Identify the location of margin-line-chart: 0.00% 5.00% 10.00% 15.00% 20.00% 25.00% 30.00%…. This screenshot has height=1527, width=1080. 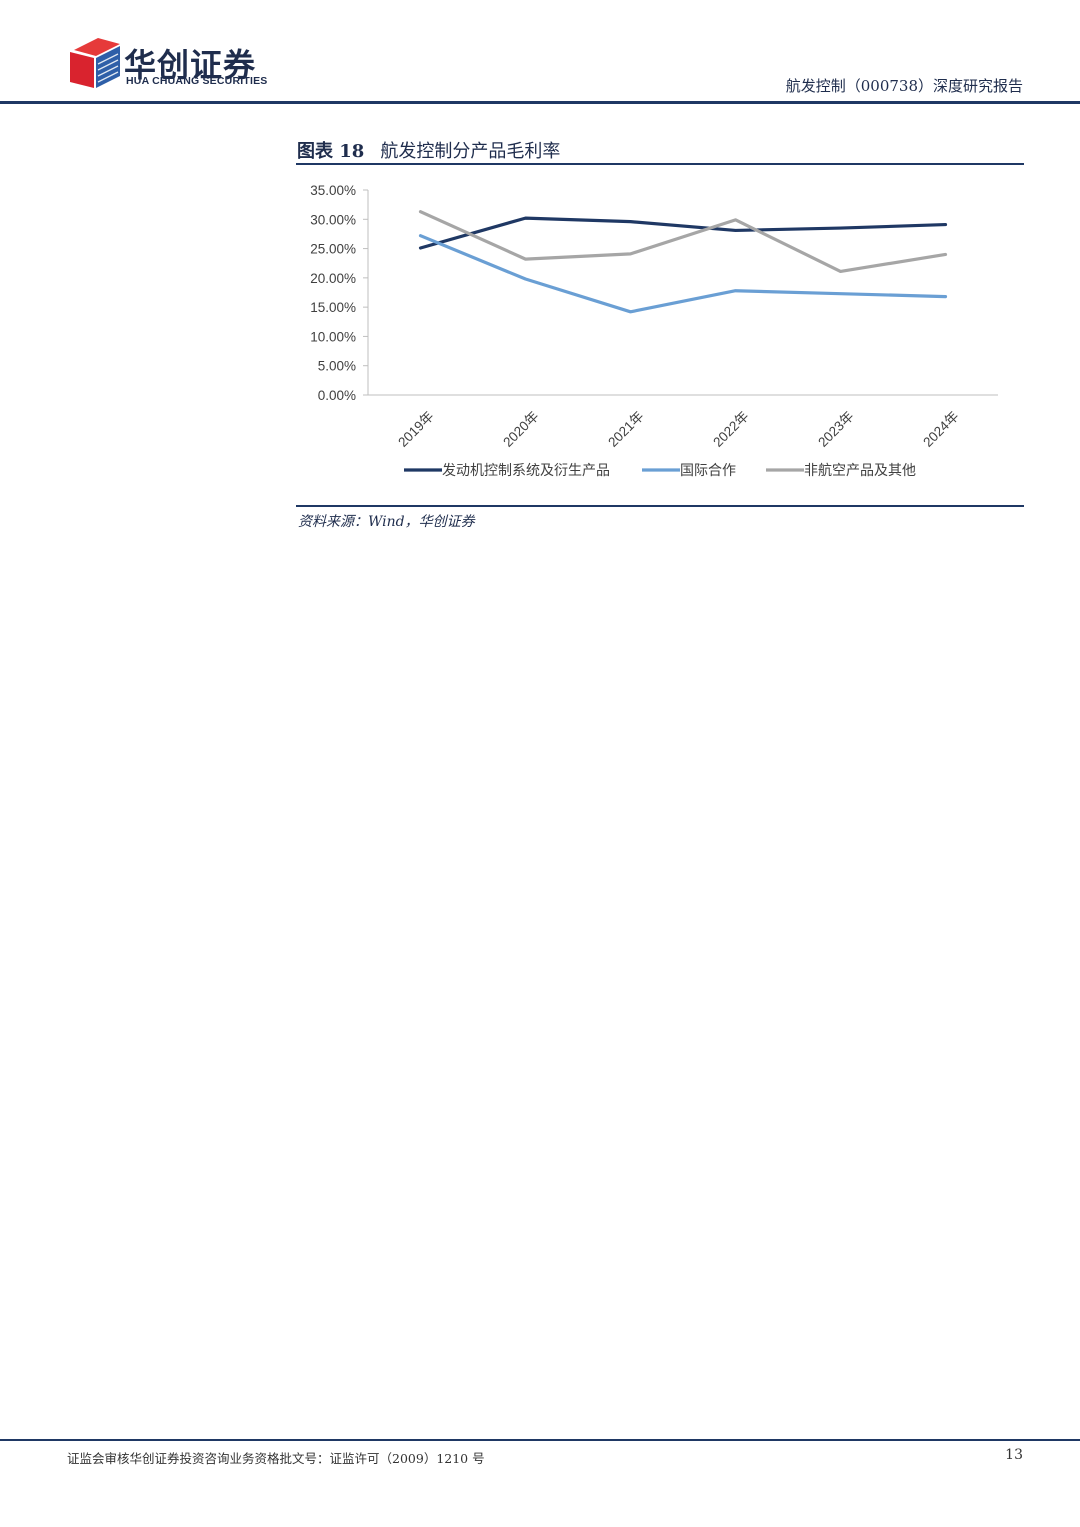
(654, 331).